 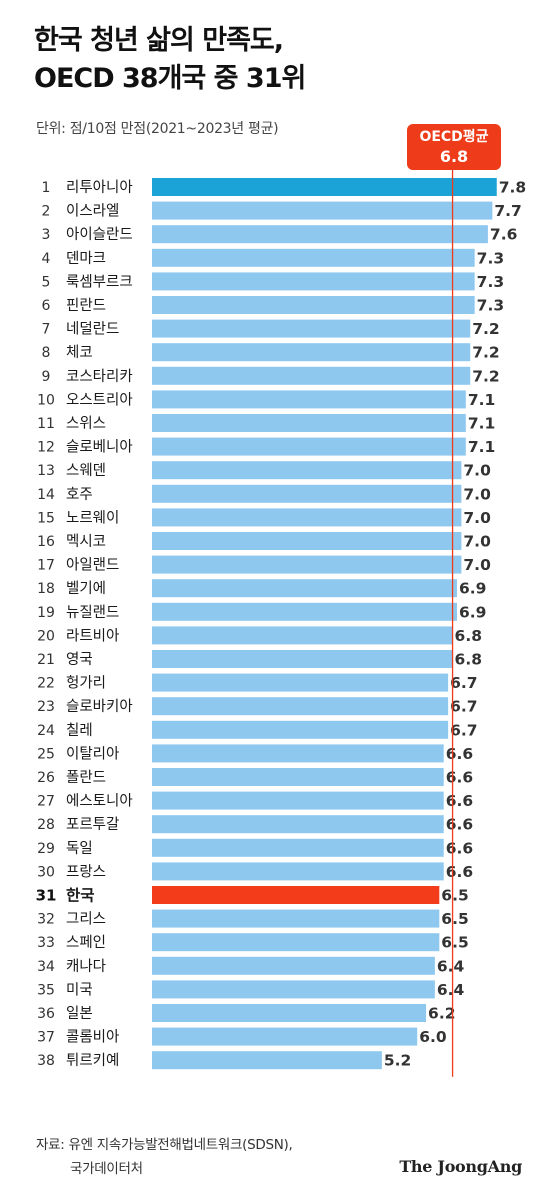 What do you see at coordinates (92, 612) in the screenshot?
I see `country-label: 뉴질랜드` at bounding box center [92, 612].